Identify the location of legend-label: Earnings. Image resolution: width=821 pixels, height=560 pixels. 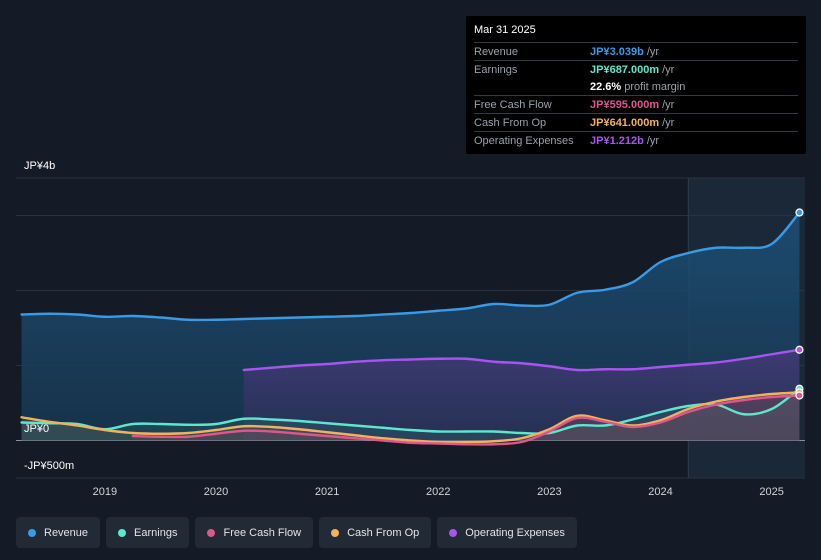
(156, 532).